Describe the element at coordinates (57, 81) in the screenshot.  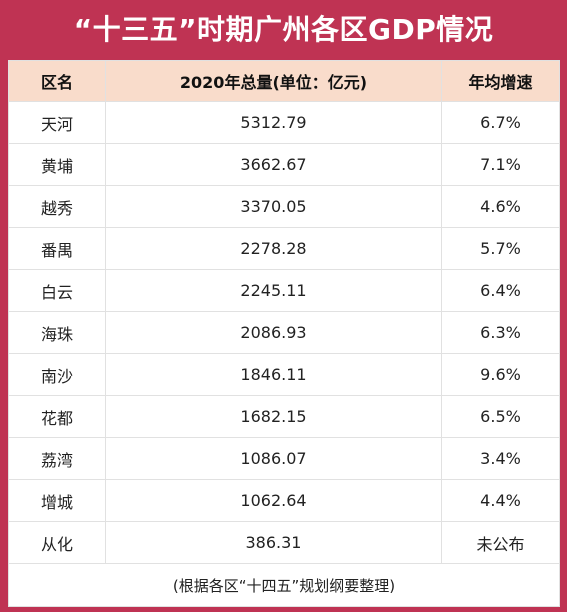
I see `header-district: 区名` at that location.